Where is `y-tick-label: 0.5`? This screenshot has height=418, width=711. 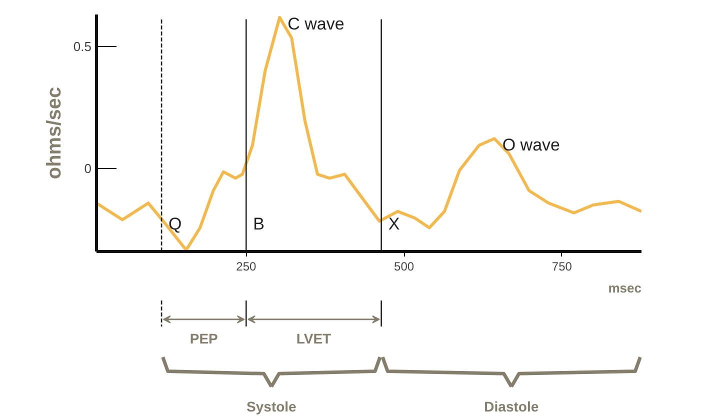 y-tick-label: 0.5 is located at coordinates (82, 46).